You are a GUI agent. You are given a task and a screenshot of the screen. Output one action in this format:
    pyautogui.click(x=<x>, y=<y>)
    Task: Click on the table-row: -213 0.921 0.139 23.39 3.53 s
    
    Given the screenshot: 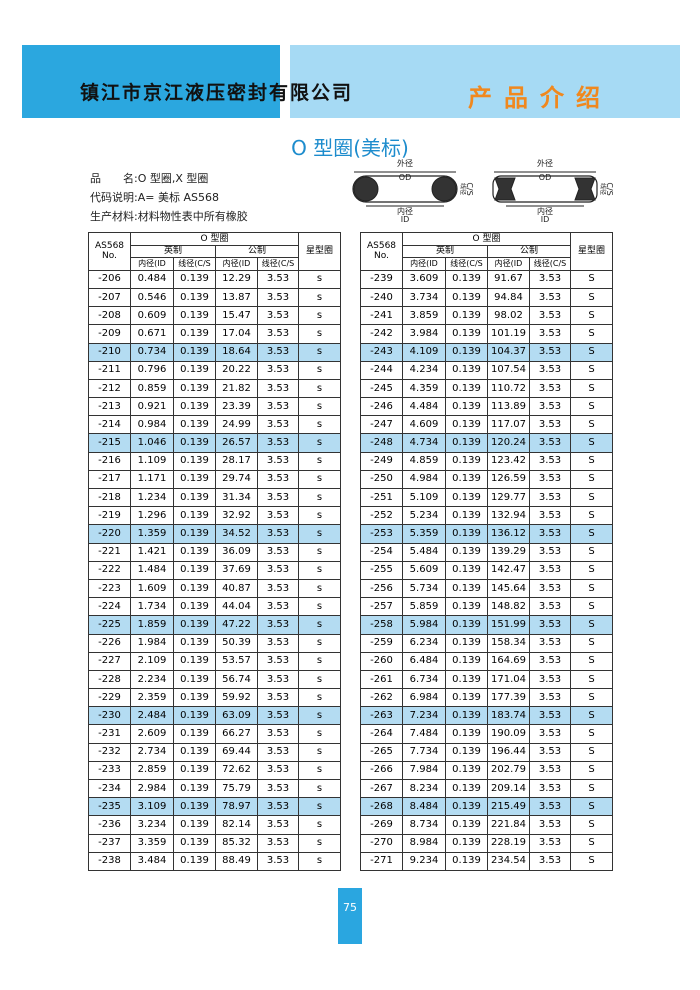 What is the action you would take?
    pyautogui.click(x=215, y=407)
    